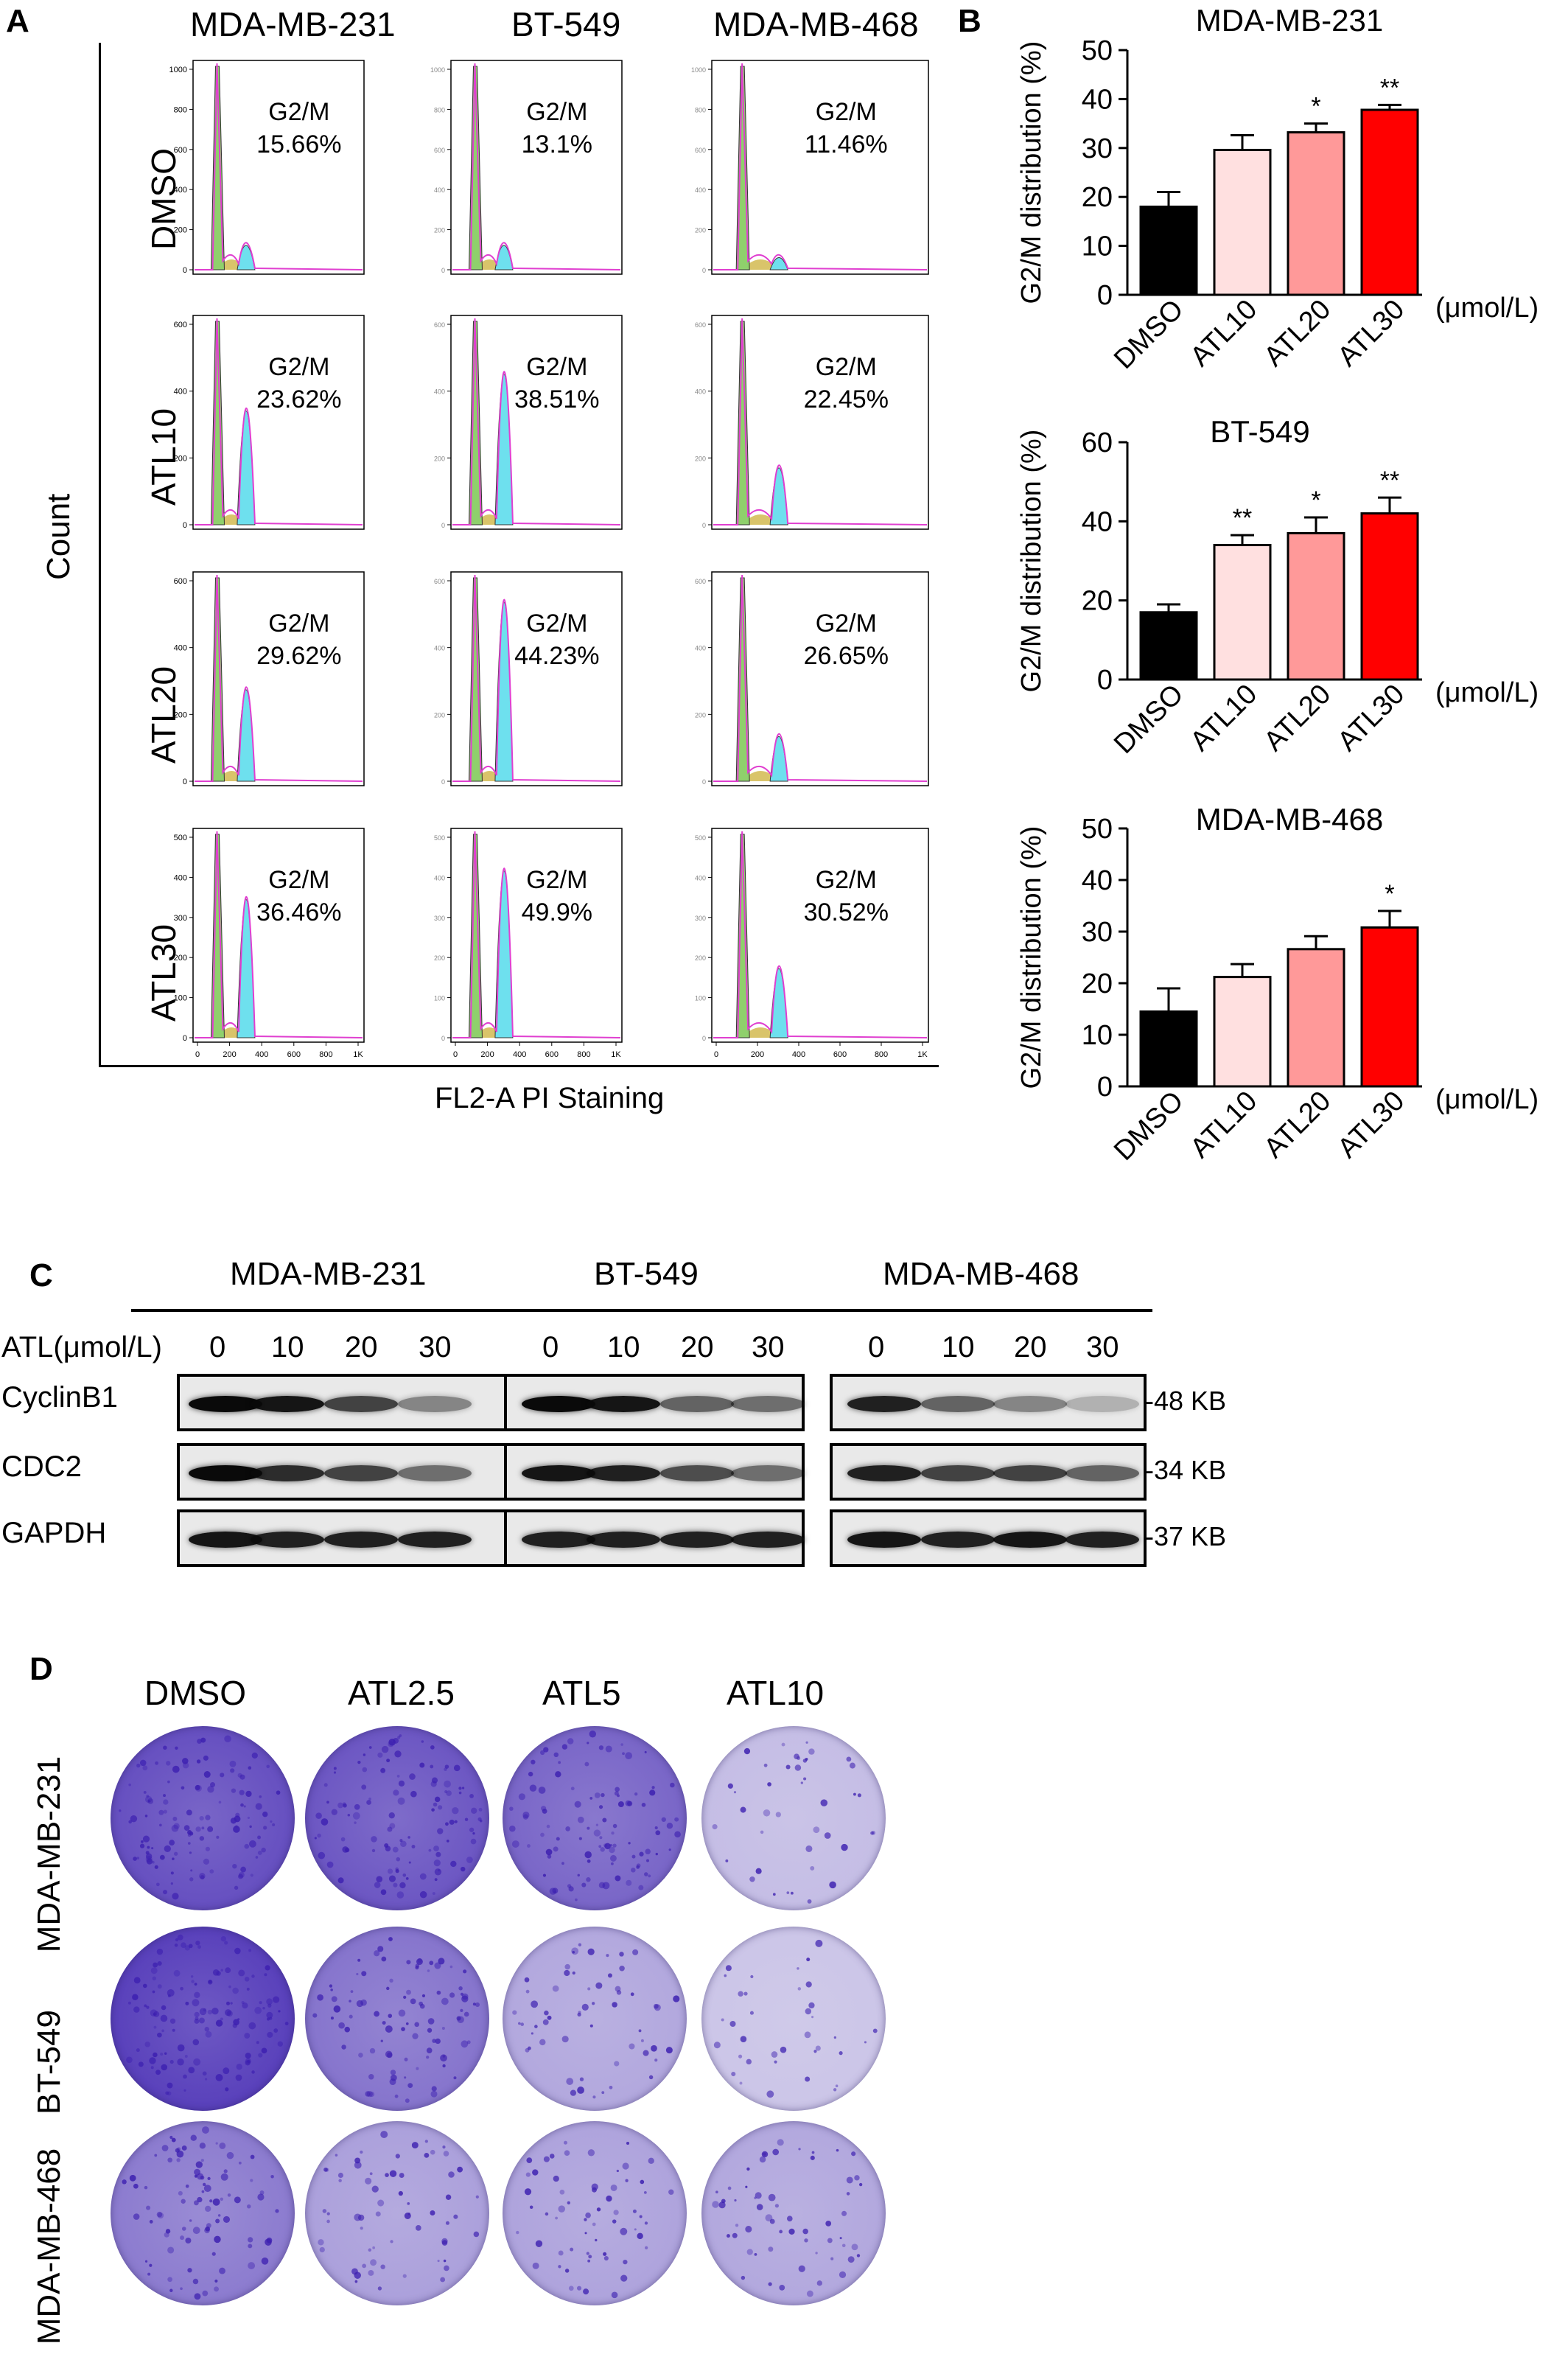  What do you see at coordinates (437, 70) in the screenshot?
I see `y-tick-label: 1000` at bounding box center [437, 70].